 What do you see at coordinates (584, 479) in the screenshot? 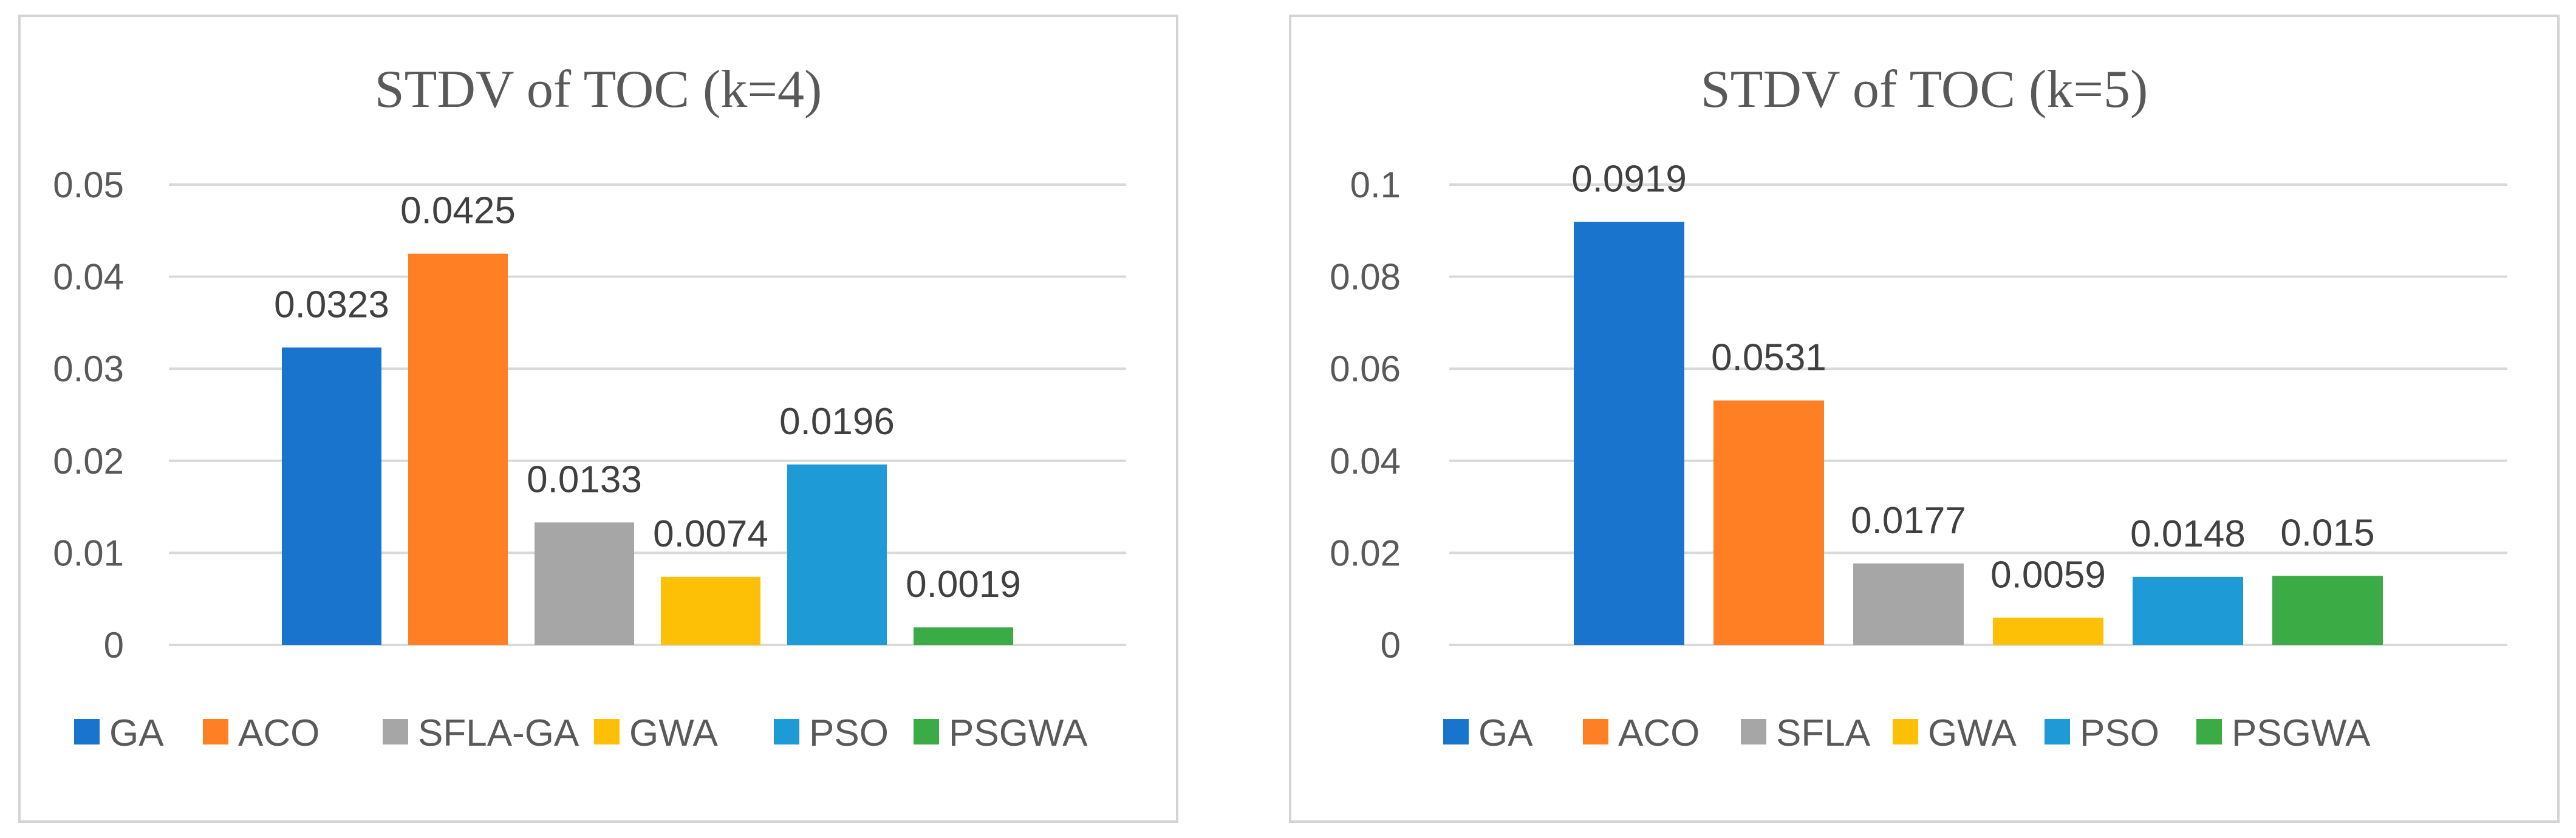
I see `data-label: 0.0133` at bounding box center [584, 479].